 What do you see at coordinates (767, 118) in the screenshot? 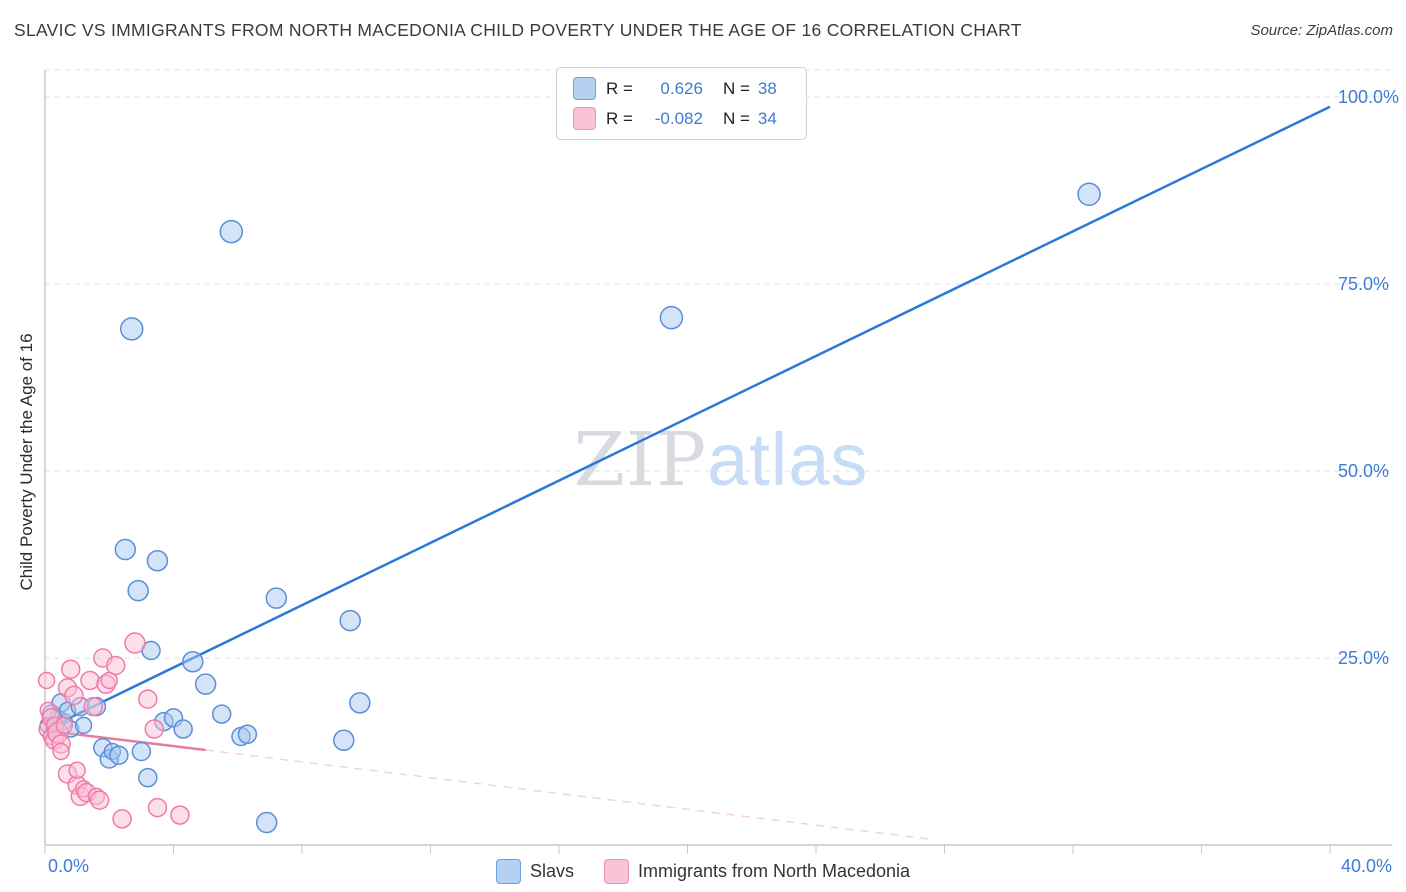
I see `macedonia-n-value: 34` at bounding box center [767, 118].